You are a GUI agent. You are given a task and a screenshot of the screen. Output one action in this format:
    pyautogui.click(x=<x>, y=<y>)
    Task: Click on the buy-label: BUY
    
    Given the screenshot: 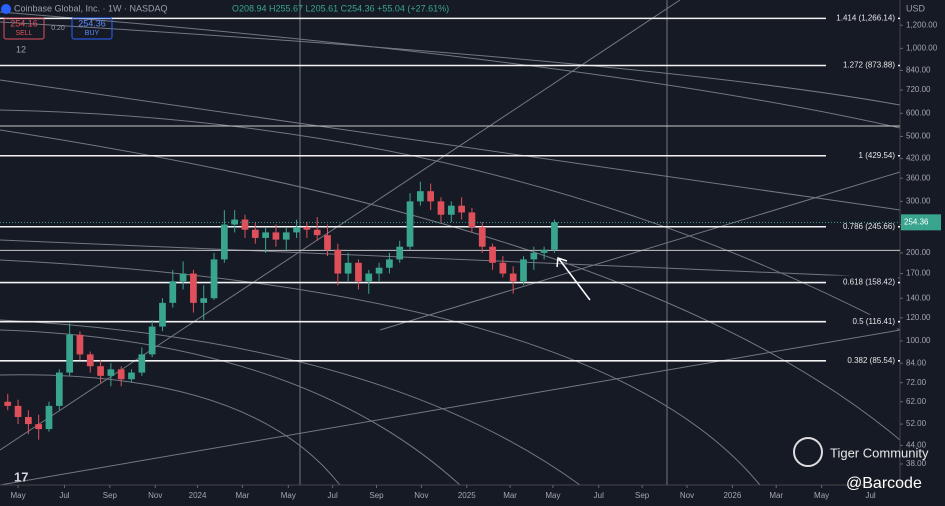 What is the action you would take?
    pyautogui.click(x=92, y=33)
    